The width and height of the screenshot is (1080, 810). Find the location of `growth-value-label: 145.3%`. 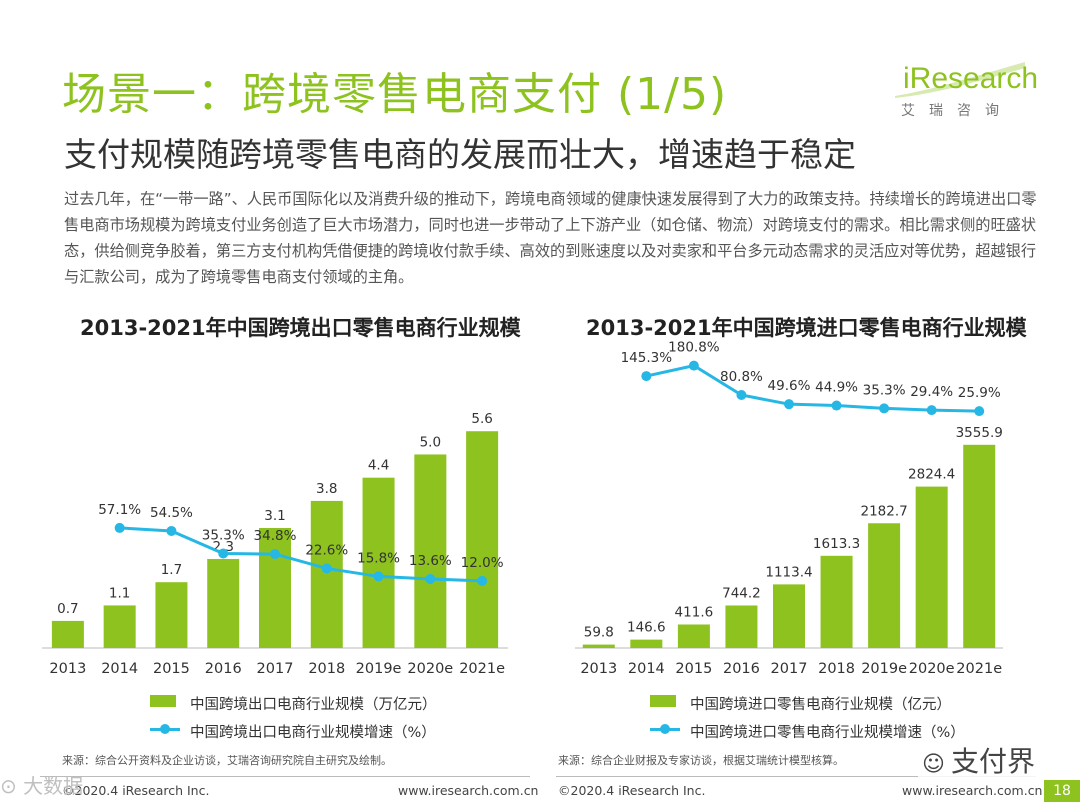

growth-value-label: 145.3% is located at coordinates (647, 358).